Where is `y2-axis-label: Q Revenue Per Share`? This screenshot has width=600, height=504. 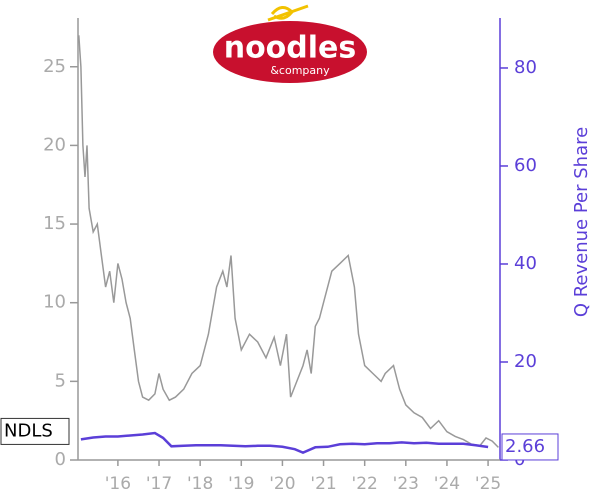
y2-axis-label: Q Revenue Per Share is located at coordinates (581, 222).